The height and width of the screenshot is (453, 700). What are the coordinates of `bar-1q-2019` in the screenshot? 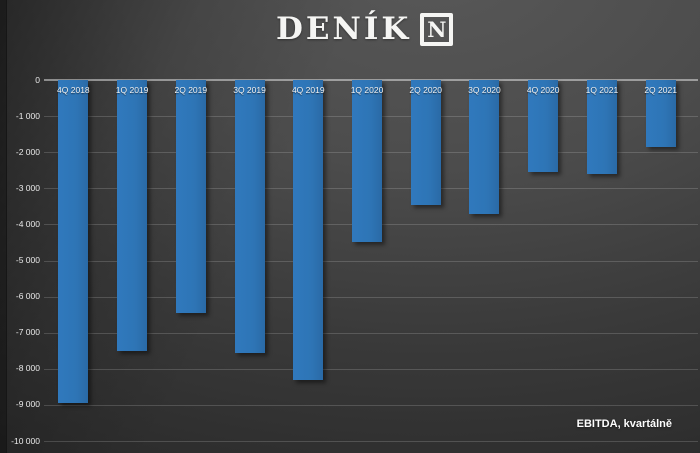 It's located at (132, 215).